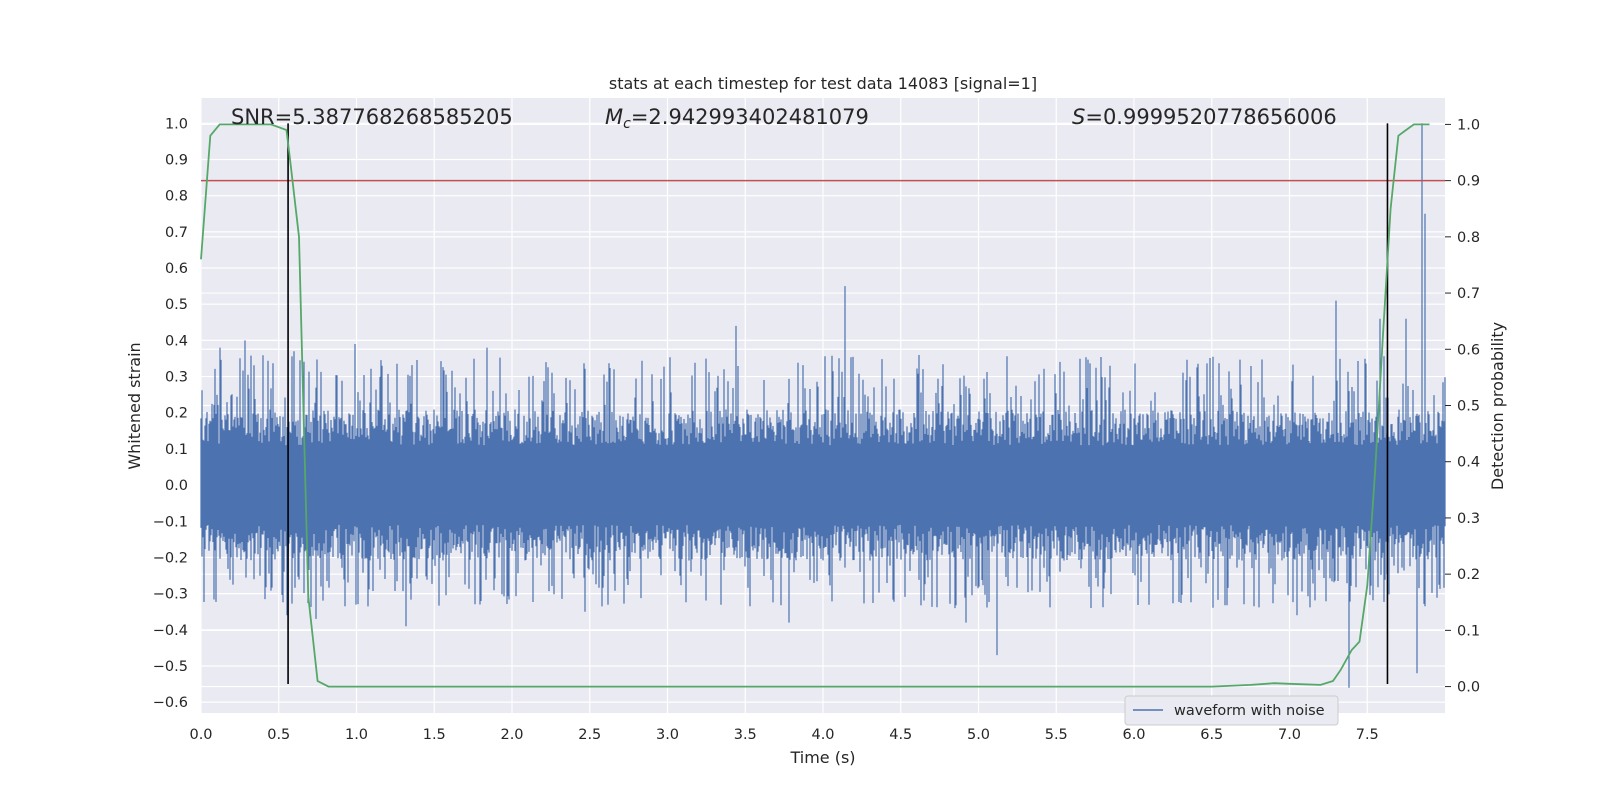 The image size is (1600, 800). Describe the element at coordinates (589, 735) in the screenshot. I see `x-tick-label: 2.5` at that location.